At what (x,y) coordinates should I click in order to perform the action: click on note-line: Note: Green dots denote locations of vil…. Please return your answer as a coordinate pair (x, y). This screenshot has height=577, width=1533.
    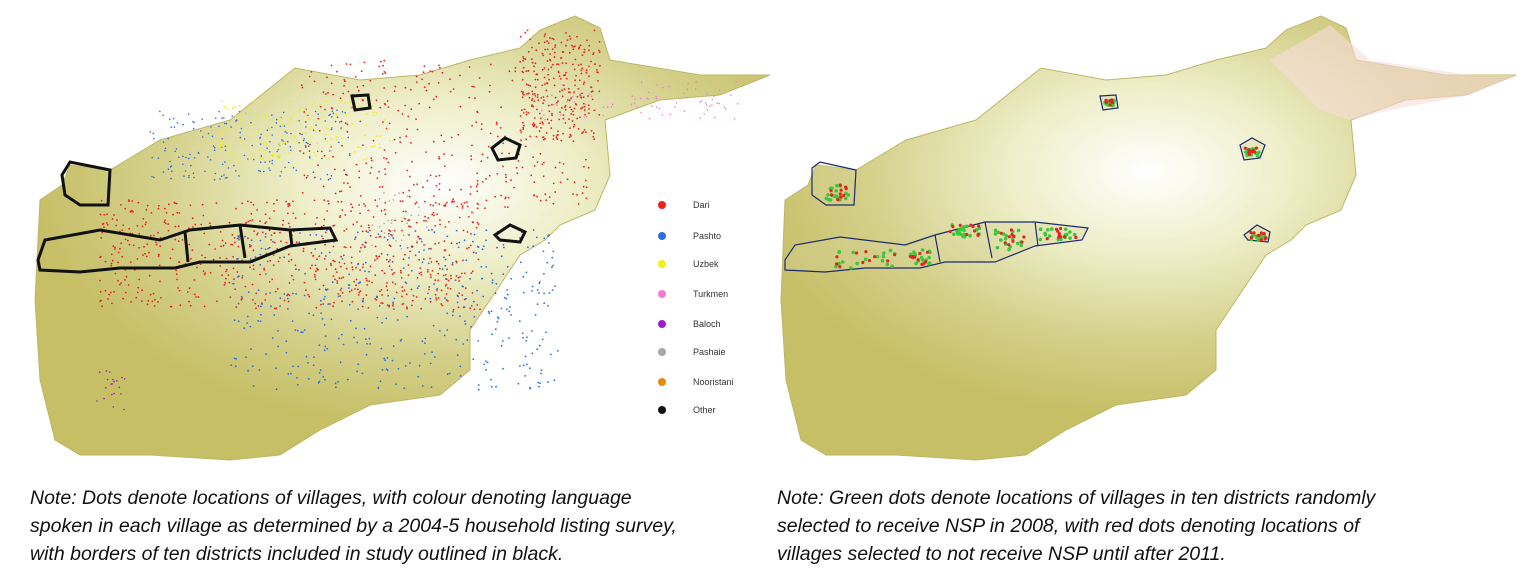
    Looking at the image, I should click on (1076, 498).